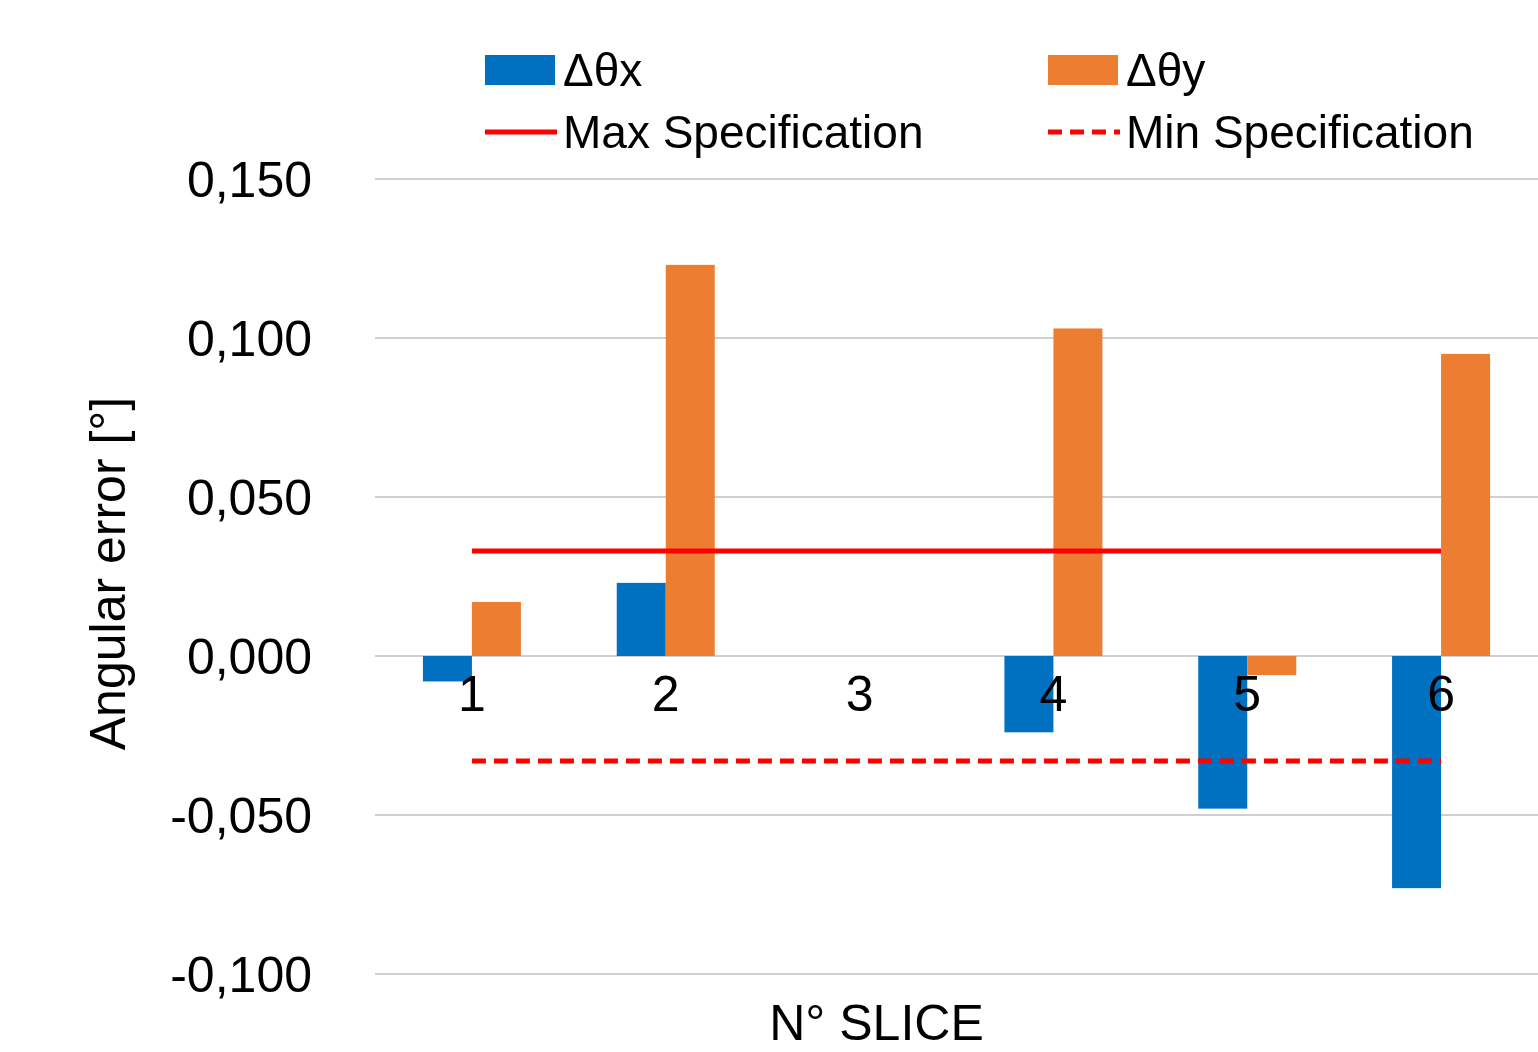 The width and height of the screenshot is (1538, 1052). Describe the element at coordinates (1300, 132) in the screenshot. I see `legend-label: Min Specification` at that location.